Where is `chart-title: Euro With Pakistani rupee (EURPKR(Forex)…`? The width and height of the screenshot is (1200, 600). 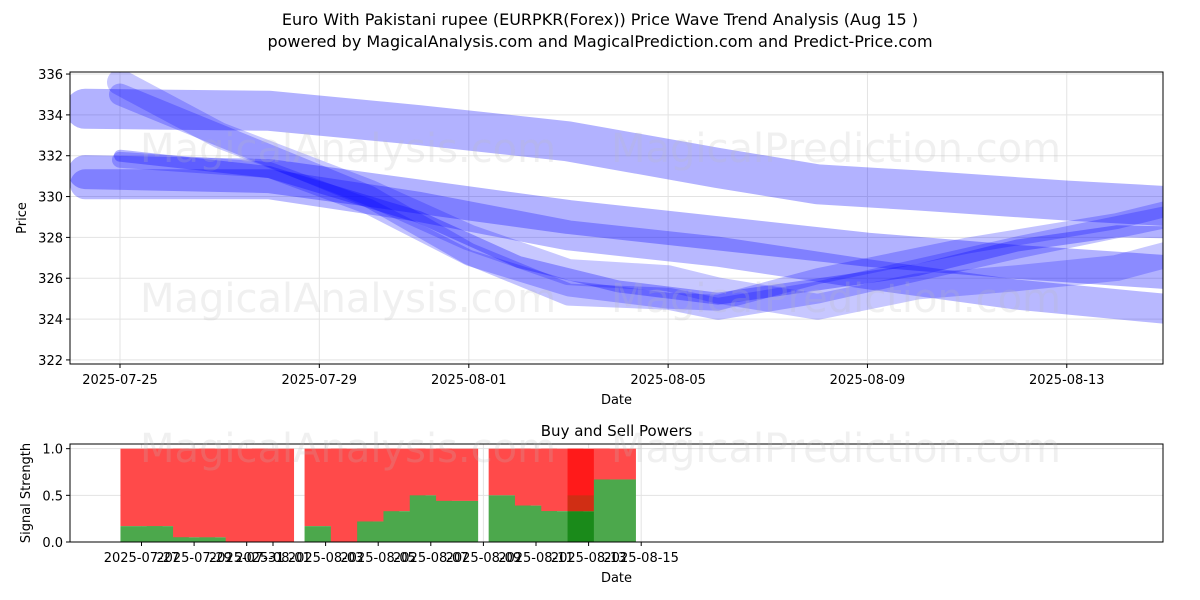 chart-title: Euro With Pakistani rupee (EURPKR(Forex)… is located at coordinates (600, 19).